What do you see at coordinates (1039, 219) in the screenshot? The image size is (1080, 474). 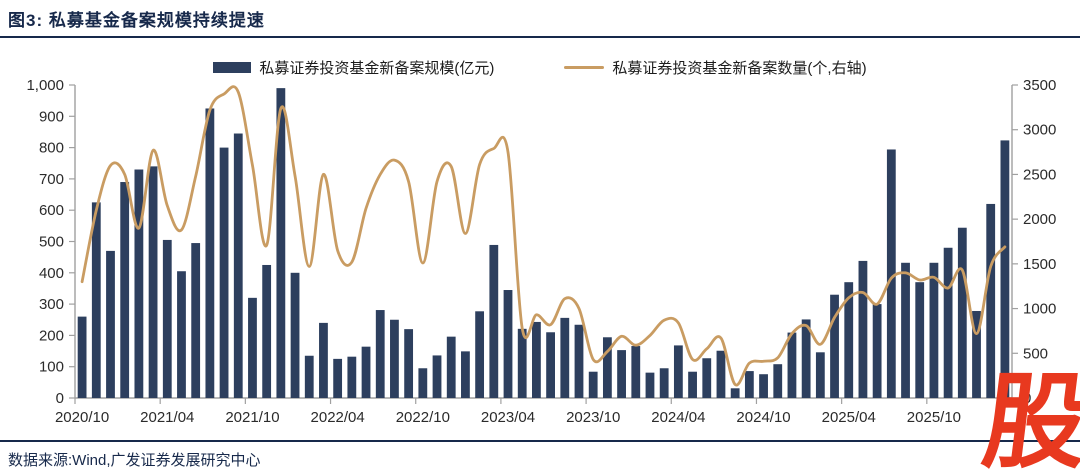 I see `y-right-tick-label: 2000` at bounding box center [1039, 219].